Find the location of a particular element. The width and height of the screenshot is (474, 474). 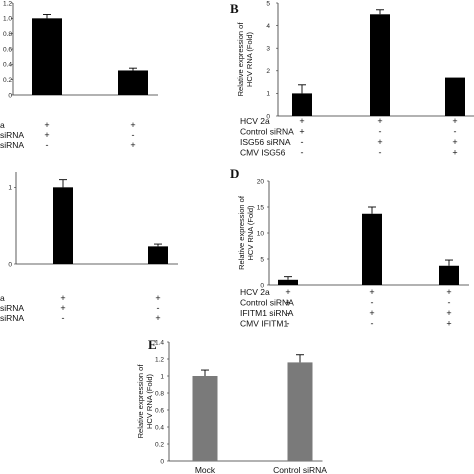

y-tick-label: 10 is located at coordinates (261, 233).